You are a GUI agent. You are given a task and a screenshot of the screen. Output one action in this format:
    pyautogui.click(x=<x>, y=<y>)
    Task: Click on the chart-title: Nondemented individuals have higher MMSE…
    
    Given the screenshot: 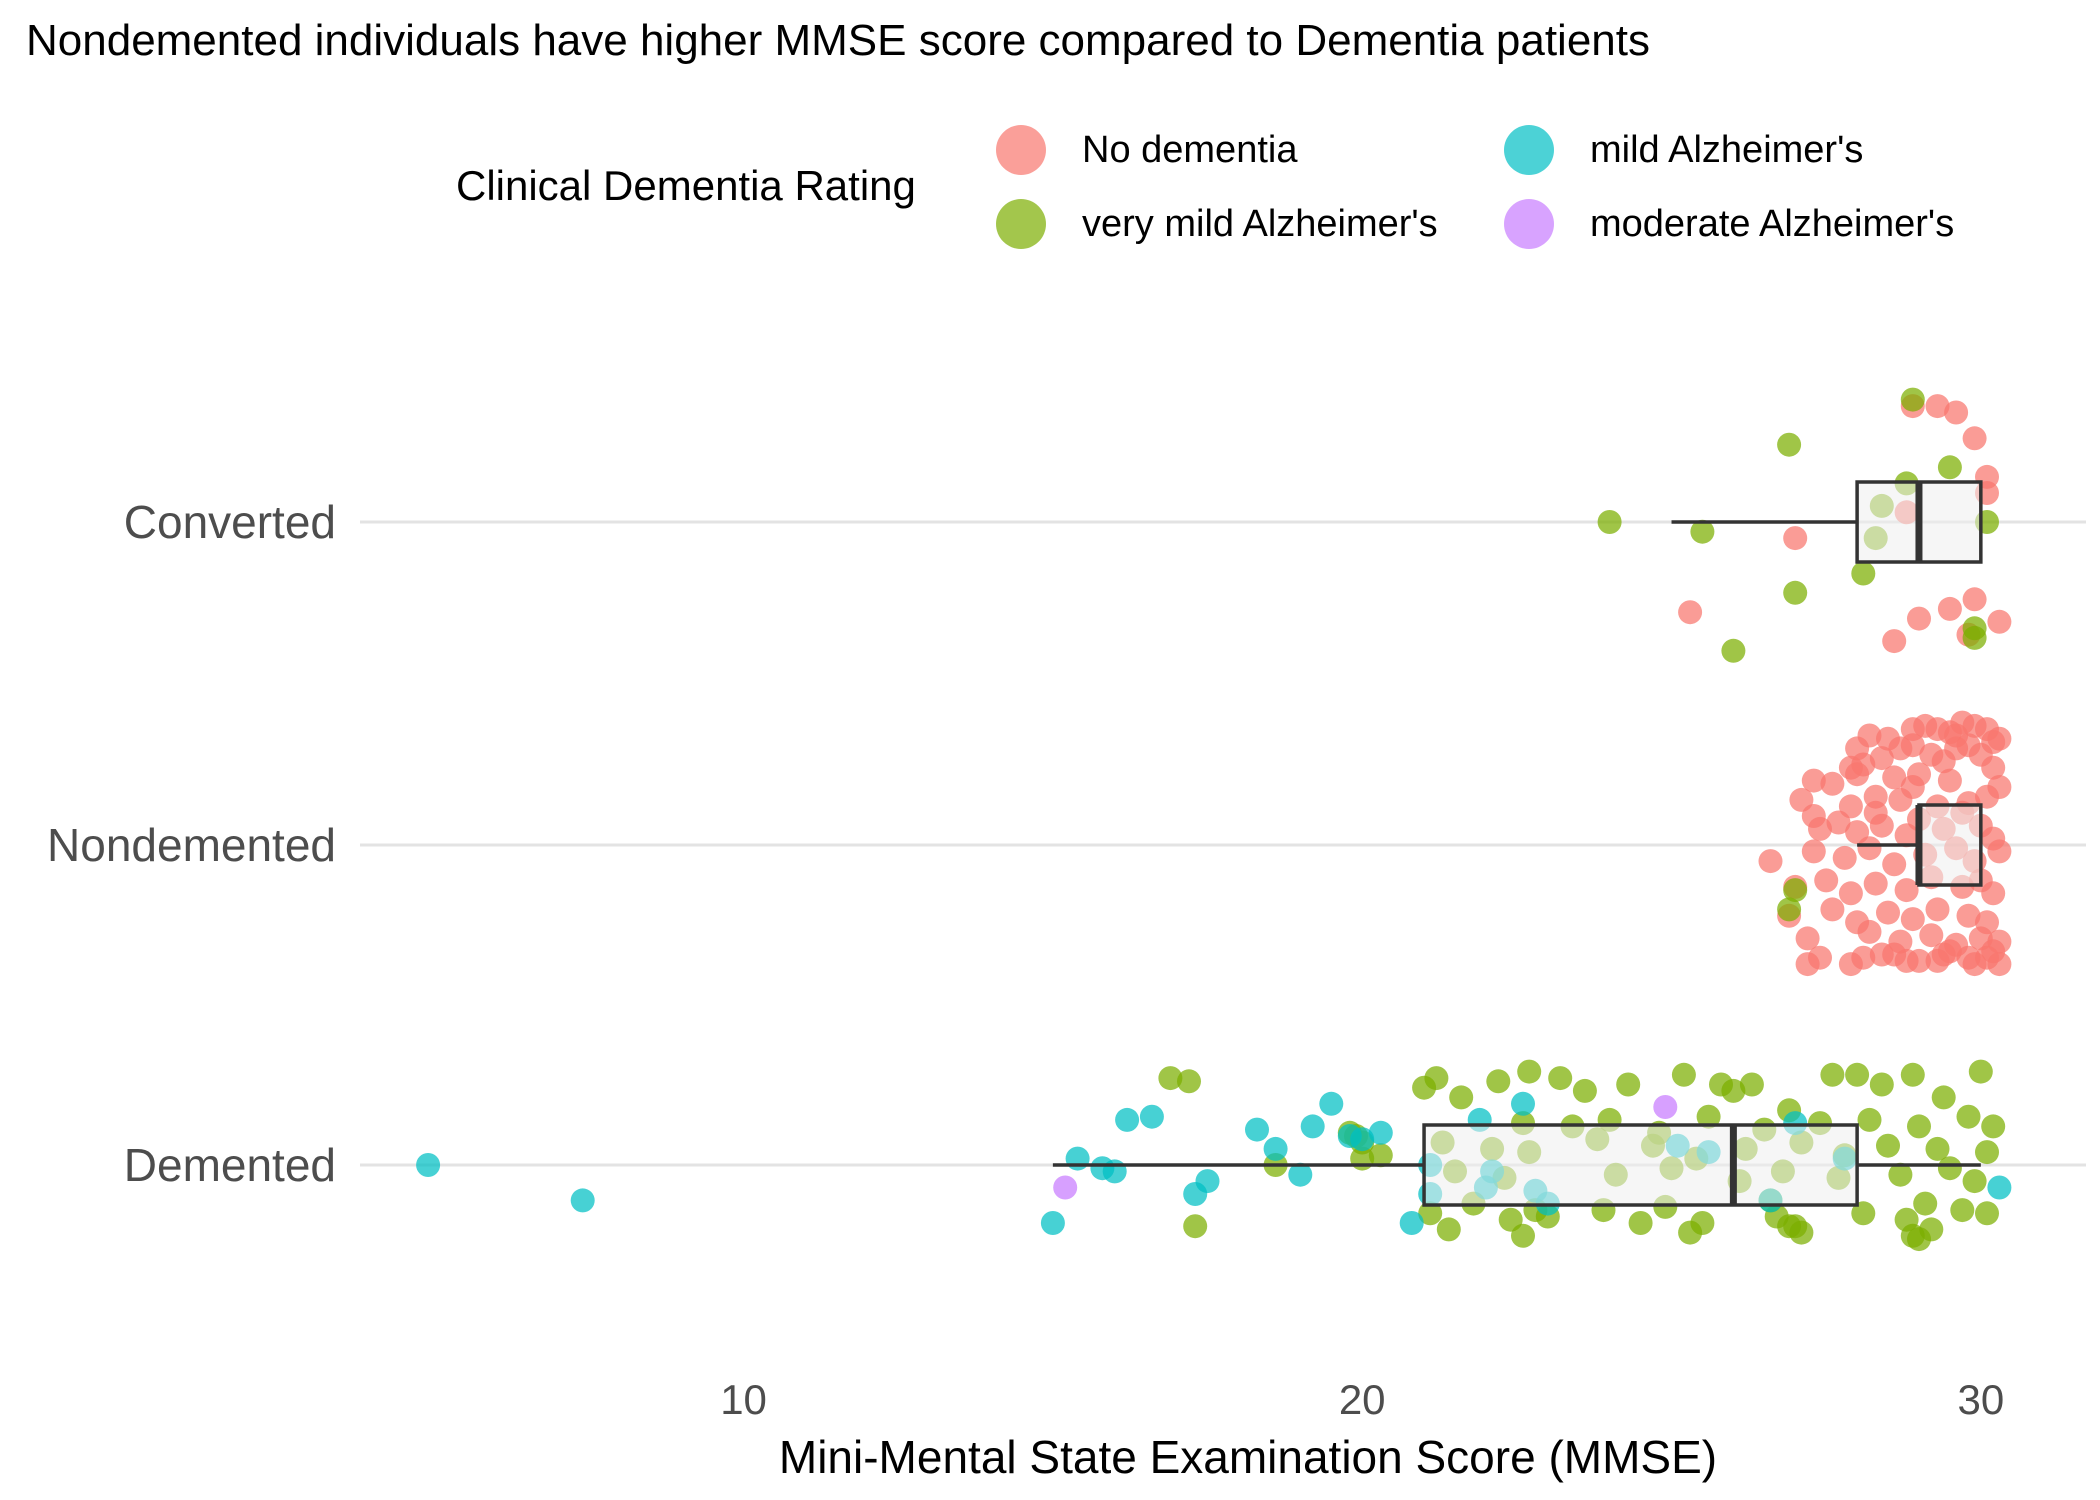 What is the action you would take?
    pyautogui.click(x=838, y=40)
    